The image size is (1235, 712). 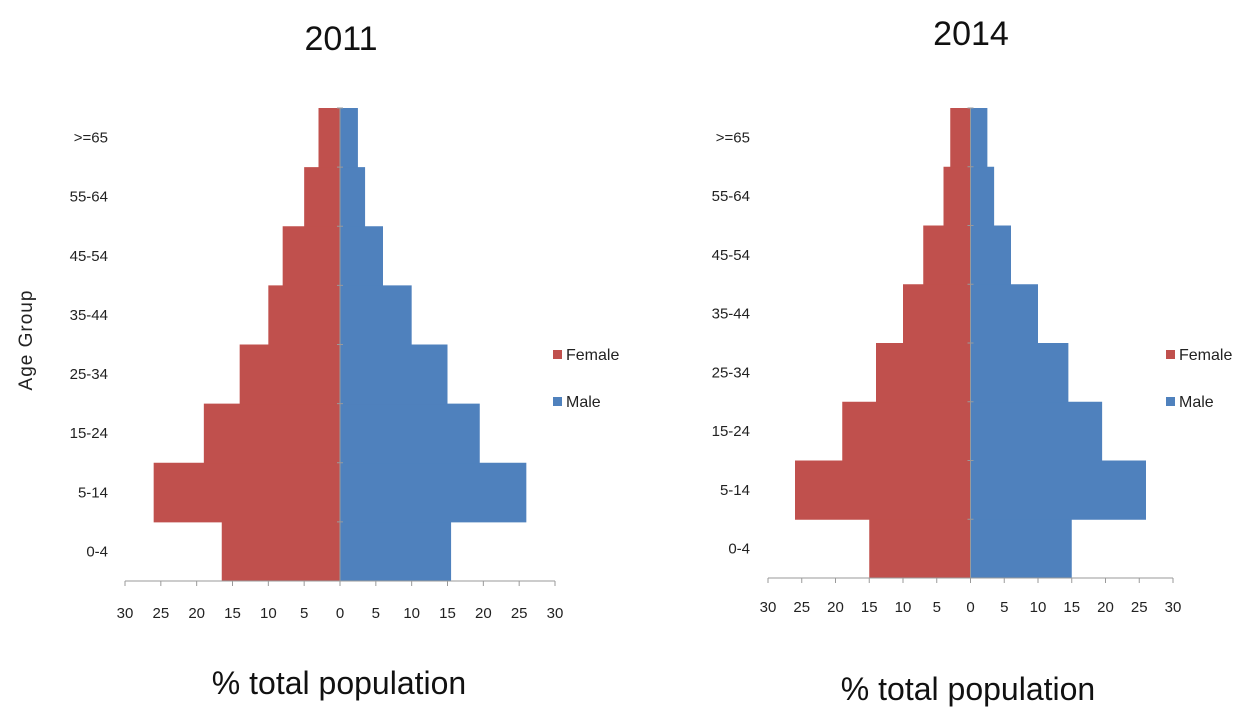 I want to click on y-axis-label: Age Group, so click(x=26, y=340).